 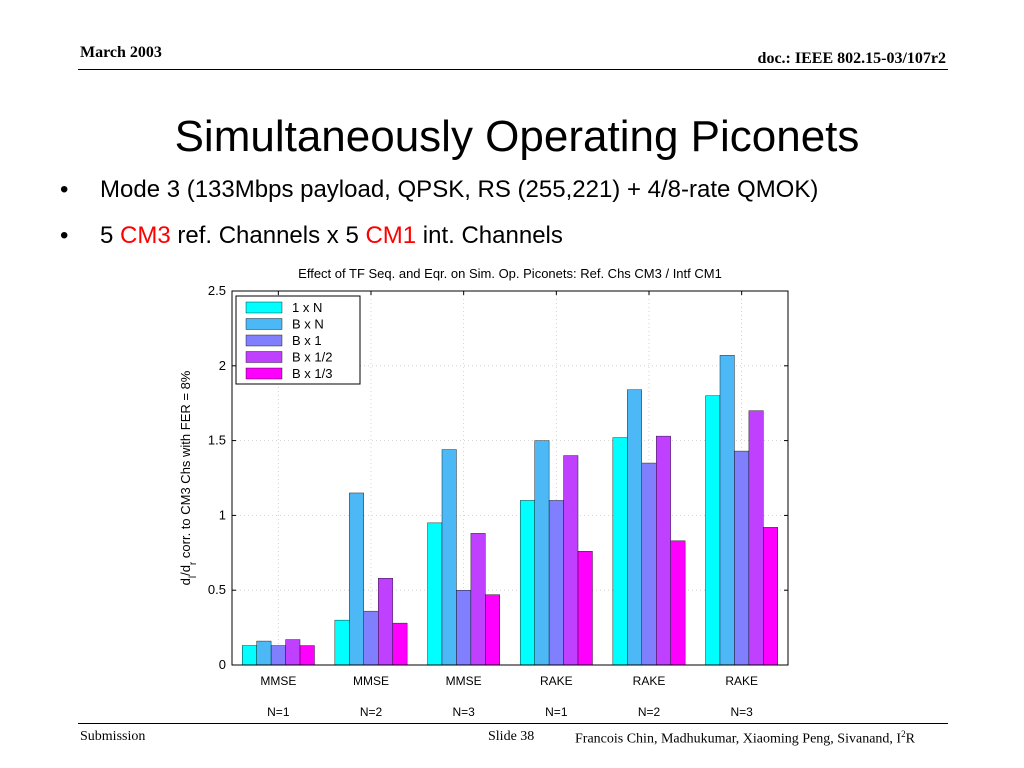 What do you see at coordinates (307, 340) in the screenshot?
I see `legend-label: B x 1` at bounding box center [307, 340].